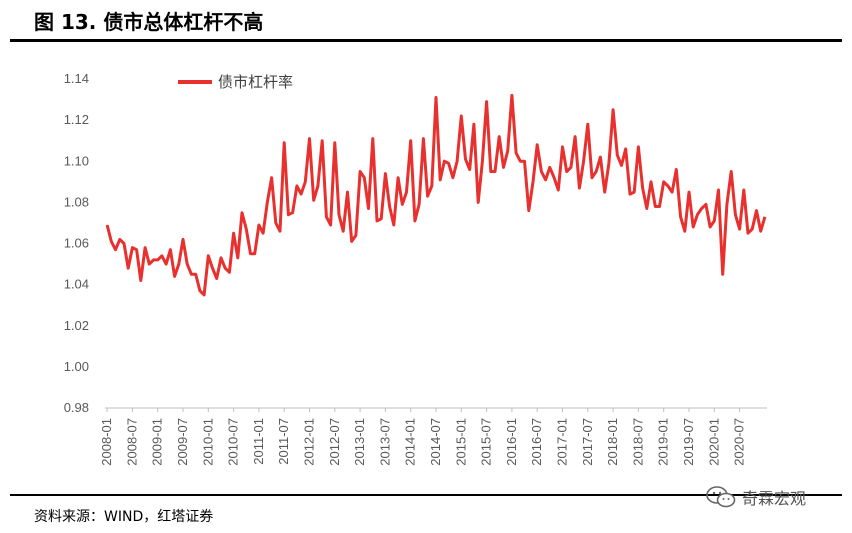 The width and height of the screenshot is (852, 533). I want to click on x-tick-label: 2016-01, so click(511, 442).